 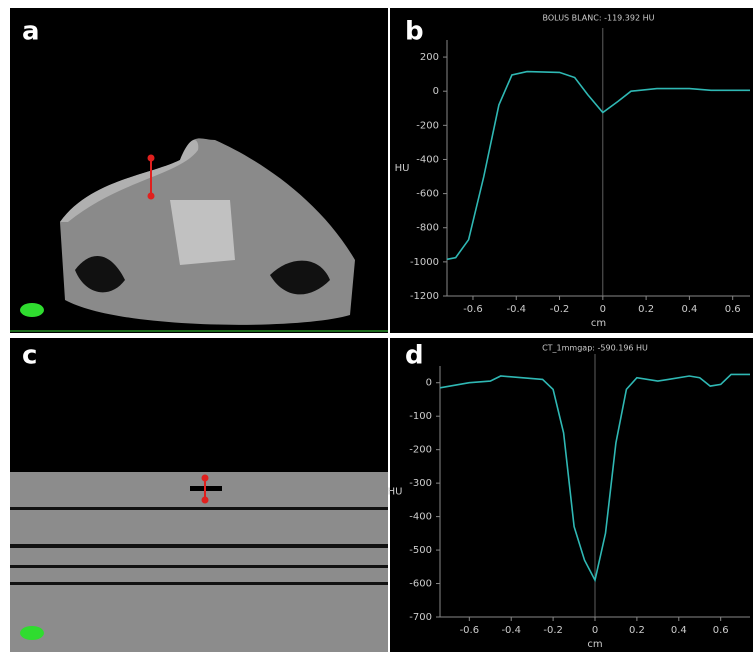 I want to click on chart-title: BOLUS BLANC: -119.392 HU, so click(x=599, y=18).